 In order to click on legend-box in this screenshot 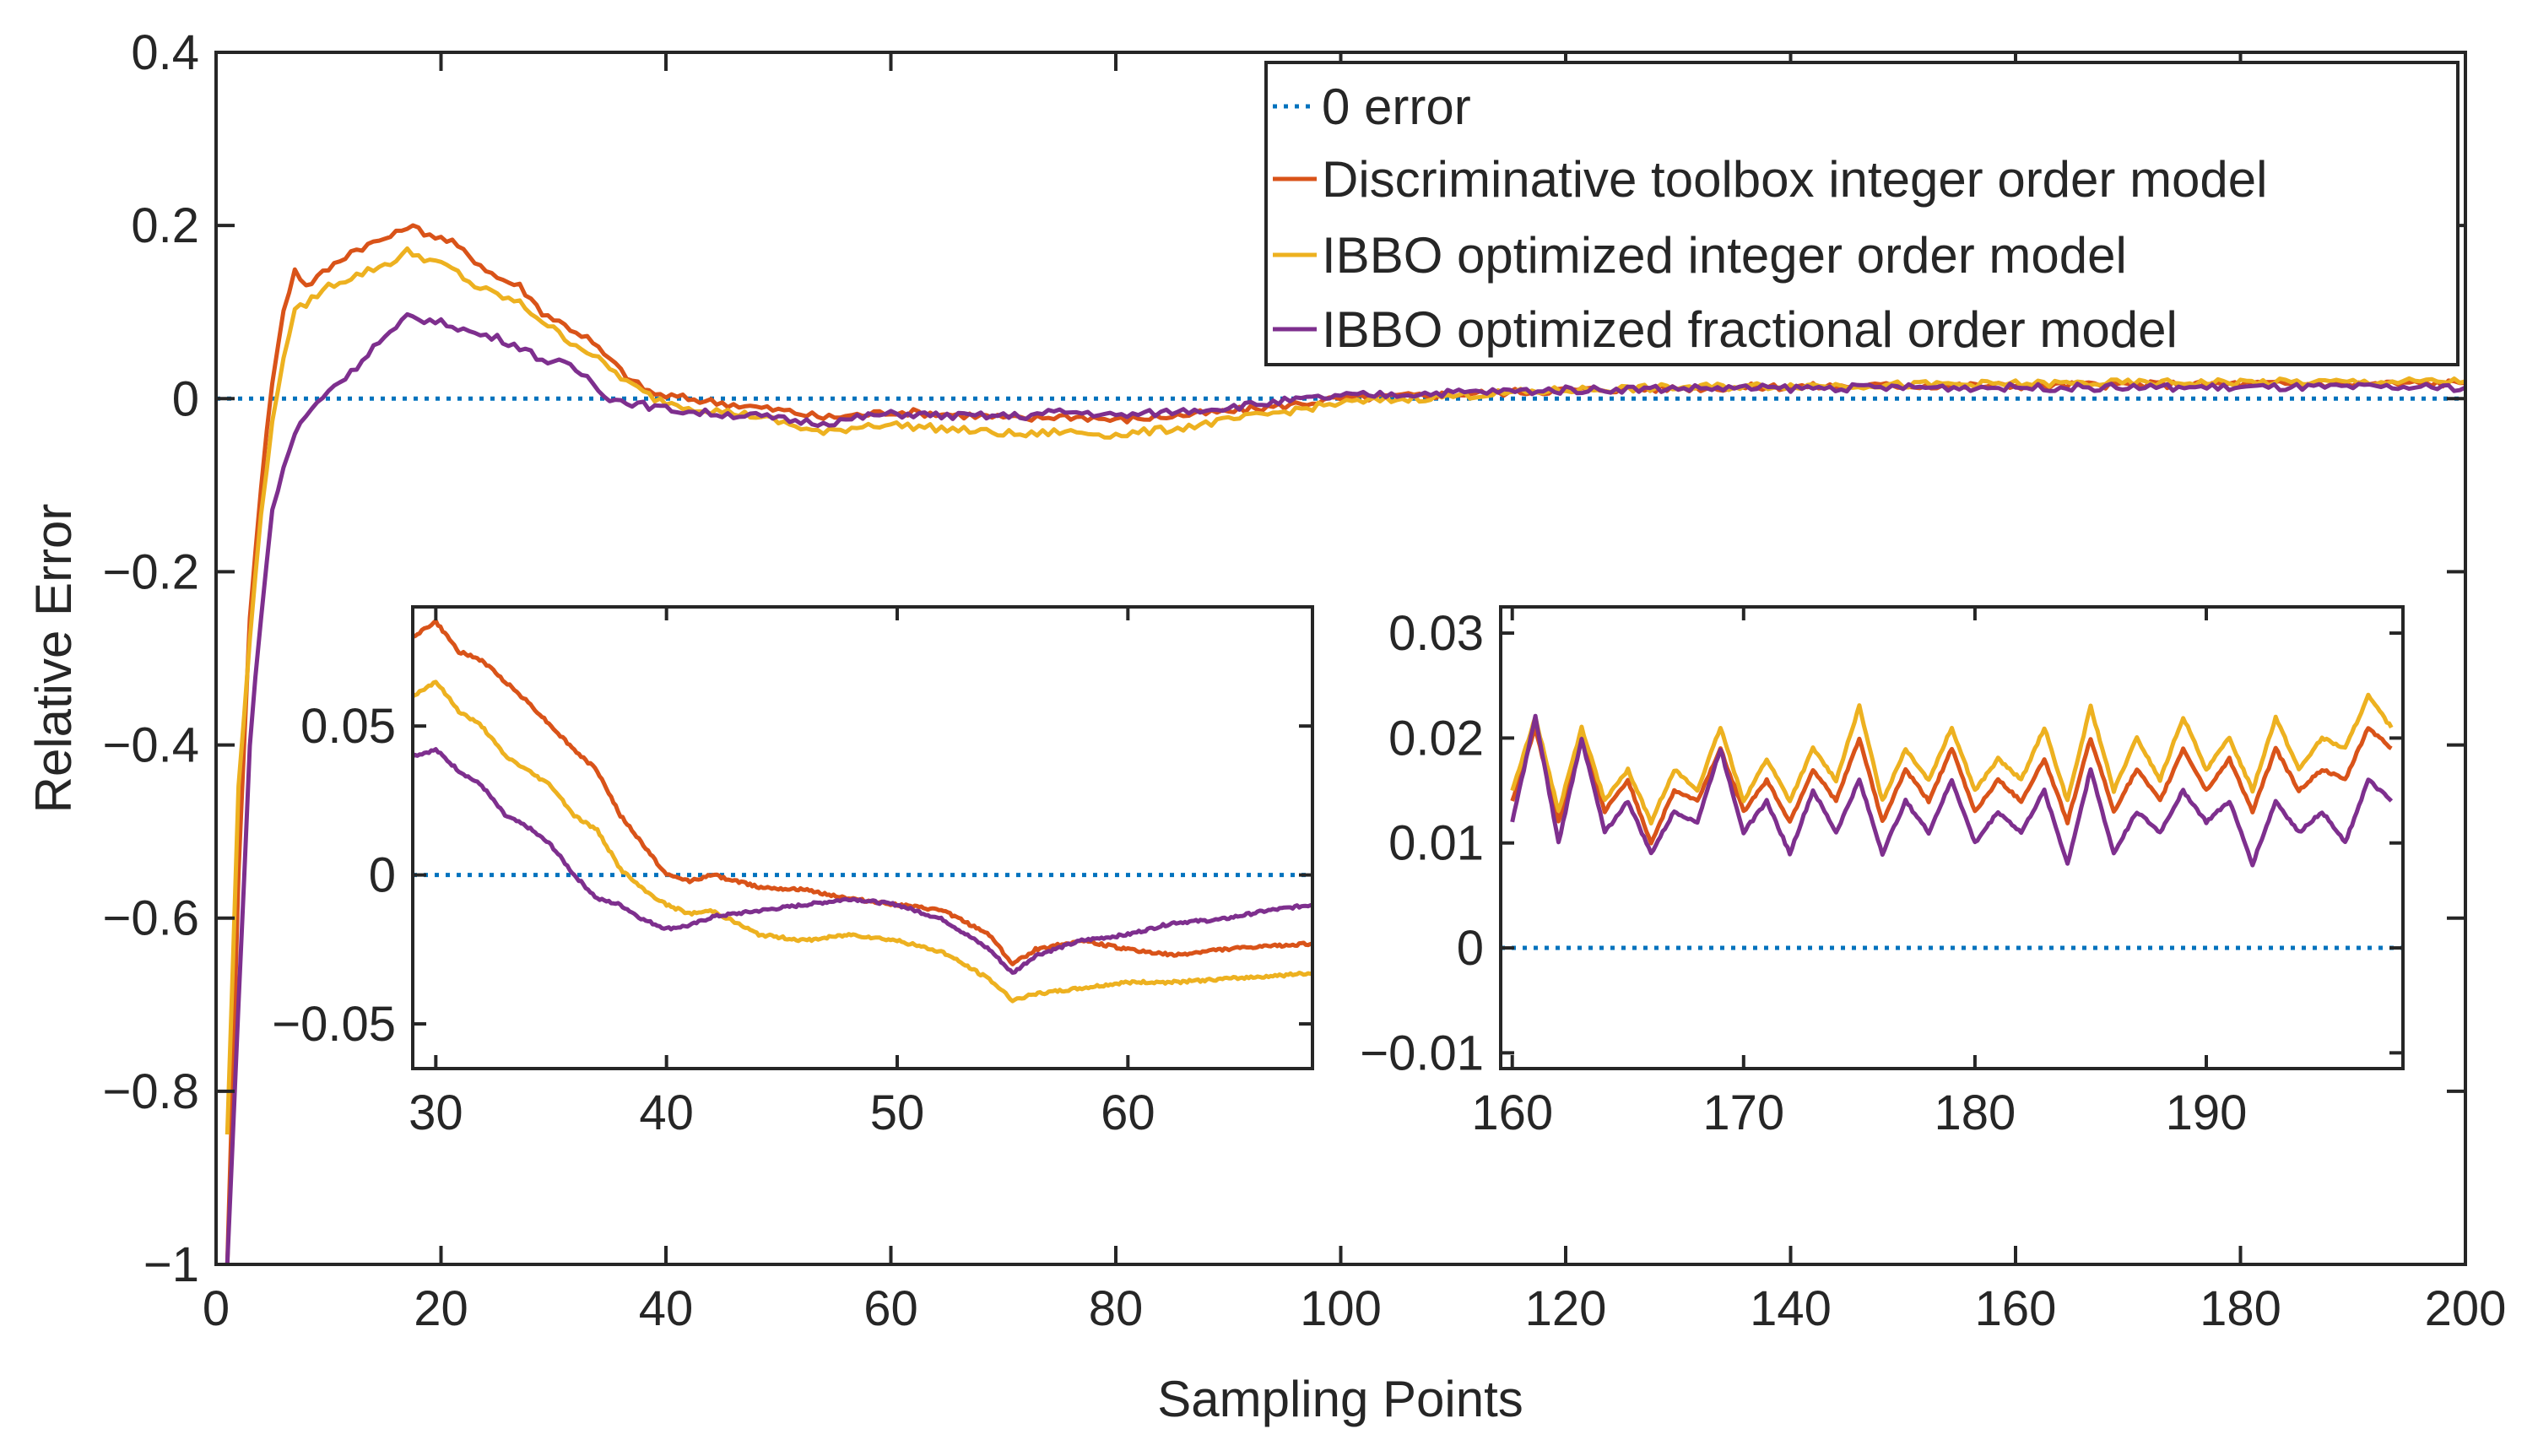, I will do `click(1862, 213)`.